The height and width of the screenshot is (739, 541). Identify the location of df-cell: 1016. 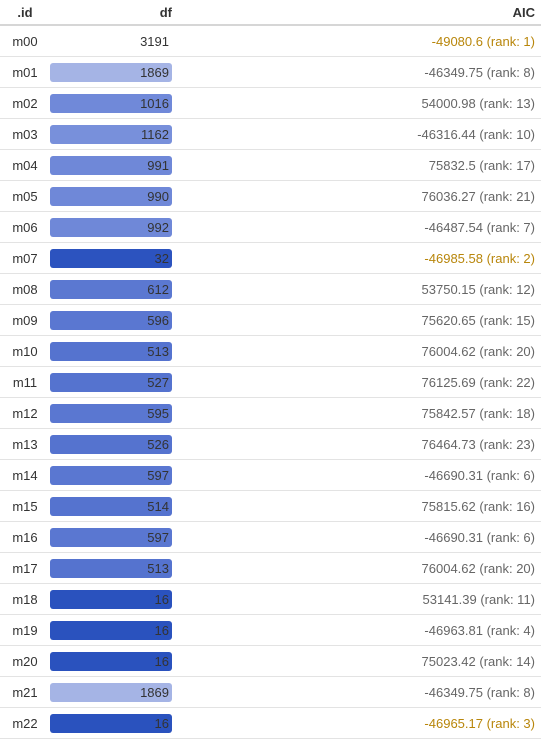
(90, 103).